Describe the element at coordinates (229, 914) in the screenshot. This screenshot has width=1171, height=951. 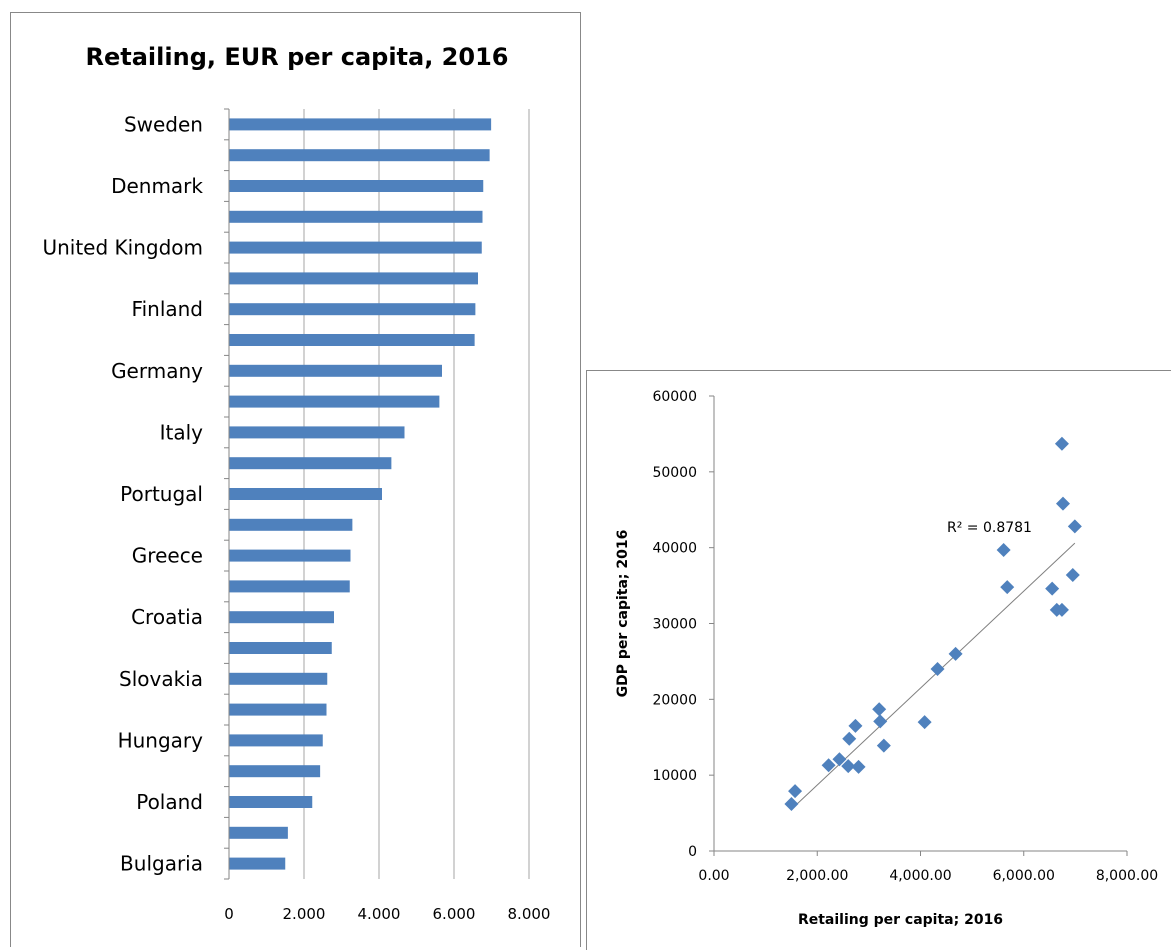
I see `x-tick-label: 0` at that location.